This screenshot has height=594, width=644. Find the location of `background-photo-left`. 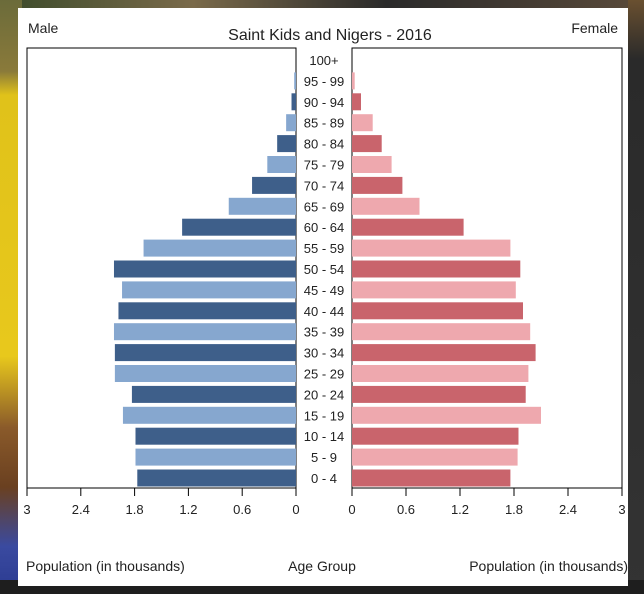

background-photo-left is located at coordinates (11, 297).